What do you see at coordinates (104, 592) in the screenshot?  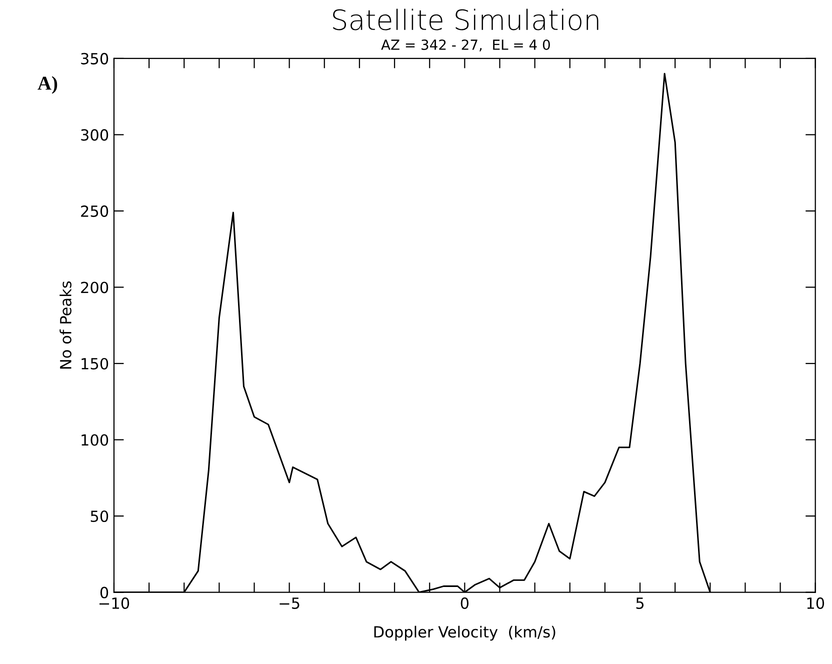 I see `y-tick-label: 0` at bounding box center [104, 592].